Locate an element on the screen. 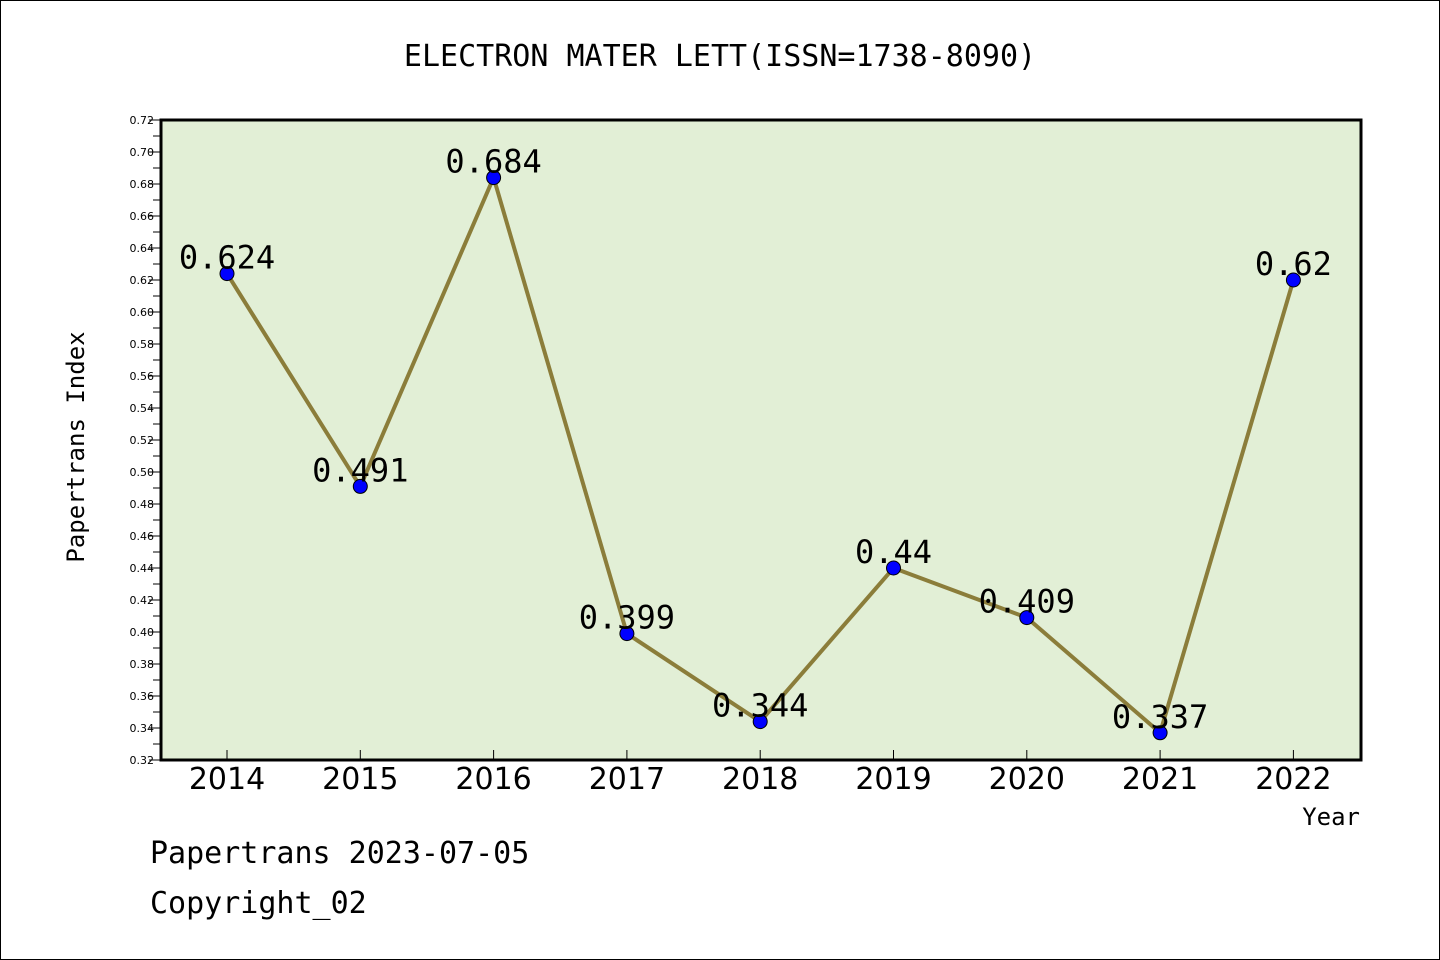 This screenshot has height=960, width=1440. x-tick-label: 2019 is located at coordinates (893, 779).